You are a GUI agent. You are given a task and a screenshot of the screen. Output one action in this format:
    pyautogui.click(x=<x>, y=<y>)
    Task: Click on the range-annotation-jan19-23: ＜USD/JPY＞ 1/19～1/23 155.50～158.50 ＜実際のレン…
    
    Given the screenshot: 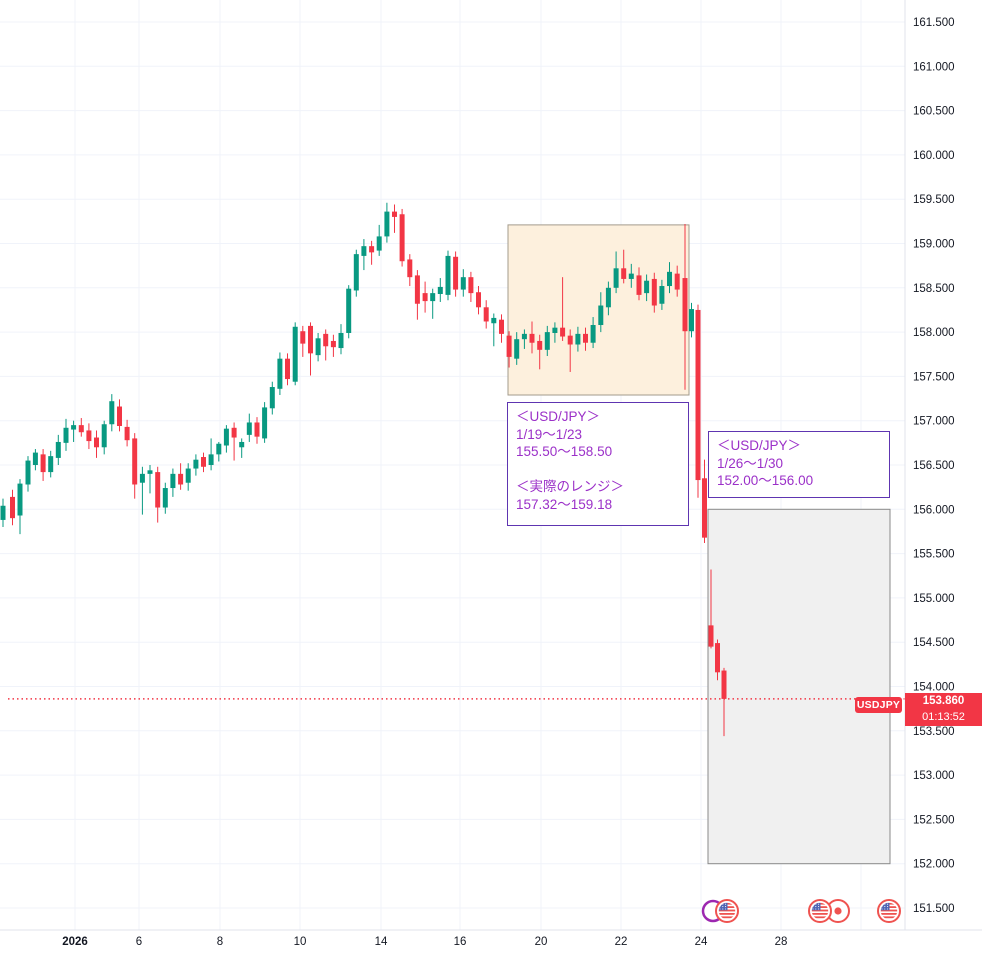 What is the action you would take?
    pyautogui.click(x=598, y=464)
    